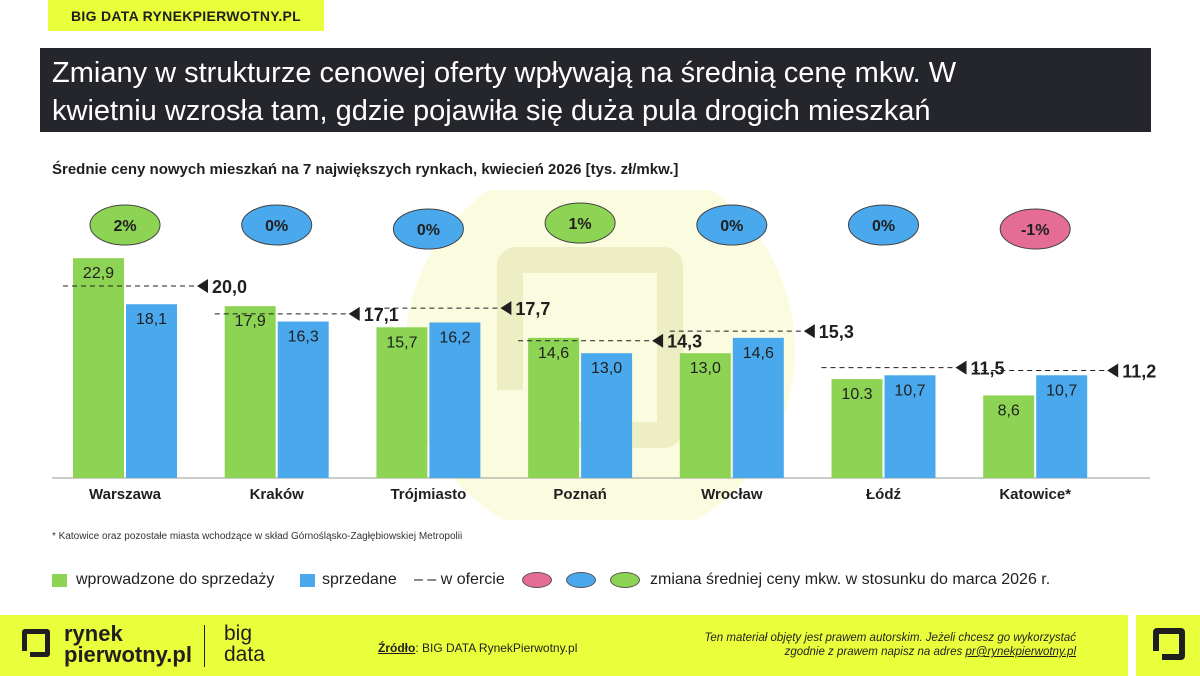 The height and width of the screenshot is (676, 1200). Describe the element at coordinates (459, 579) in the screenshot. I see `legend-label-offer: – – w ofercie` at that location.